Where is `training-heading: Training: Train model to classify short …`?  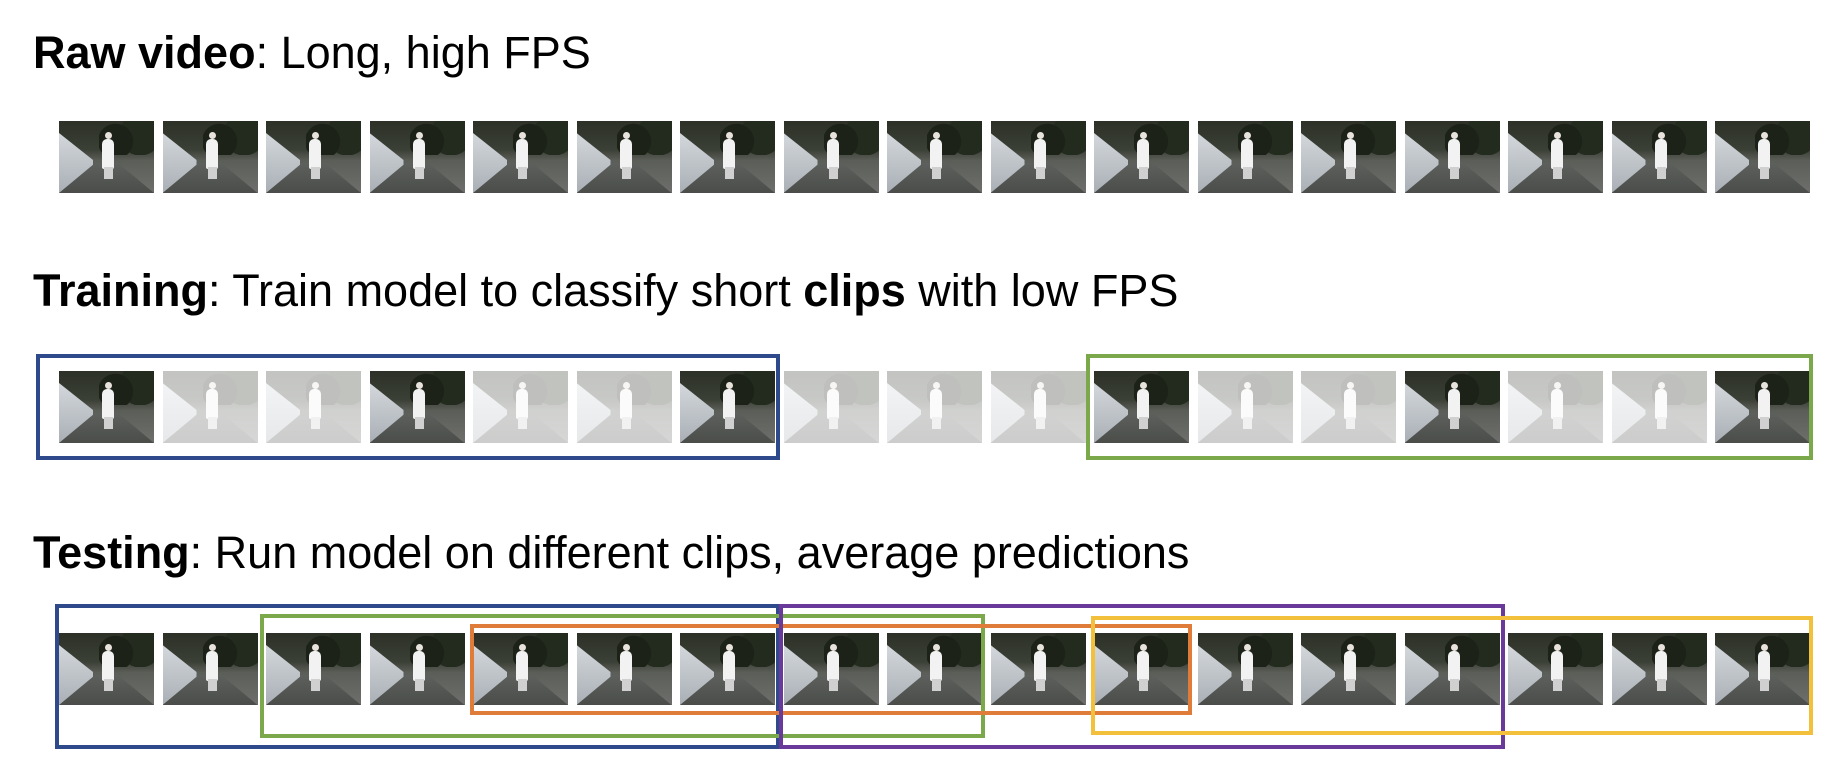
training-heading: Training: Train model to classify short … is located at coordinates (605, 290).